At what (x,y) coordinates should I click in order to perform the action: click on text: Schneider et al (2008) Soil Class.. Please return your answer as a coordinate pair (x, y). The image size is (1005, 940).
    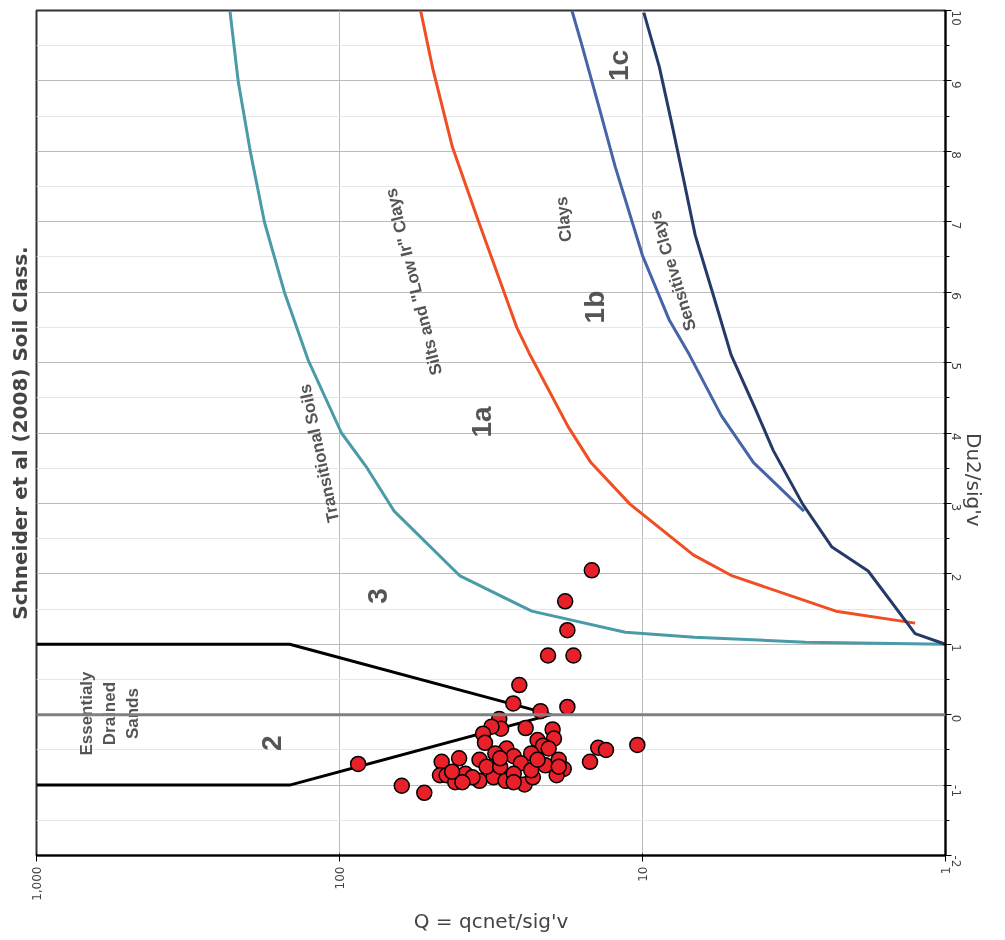
    Looking at the image, I should click on (19, 433).